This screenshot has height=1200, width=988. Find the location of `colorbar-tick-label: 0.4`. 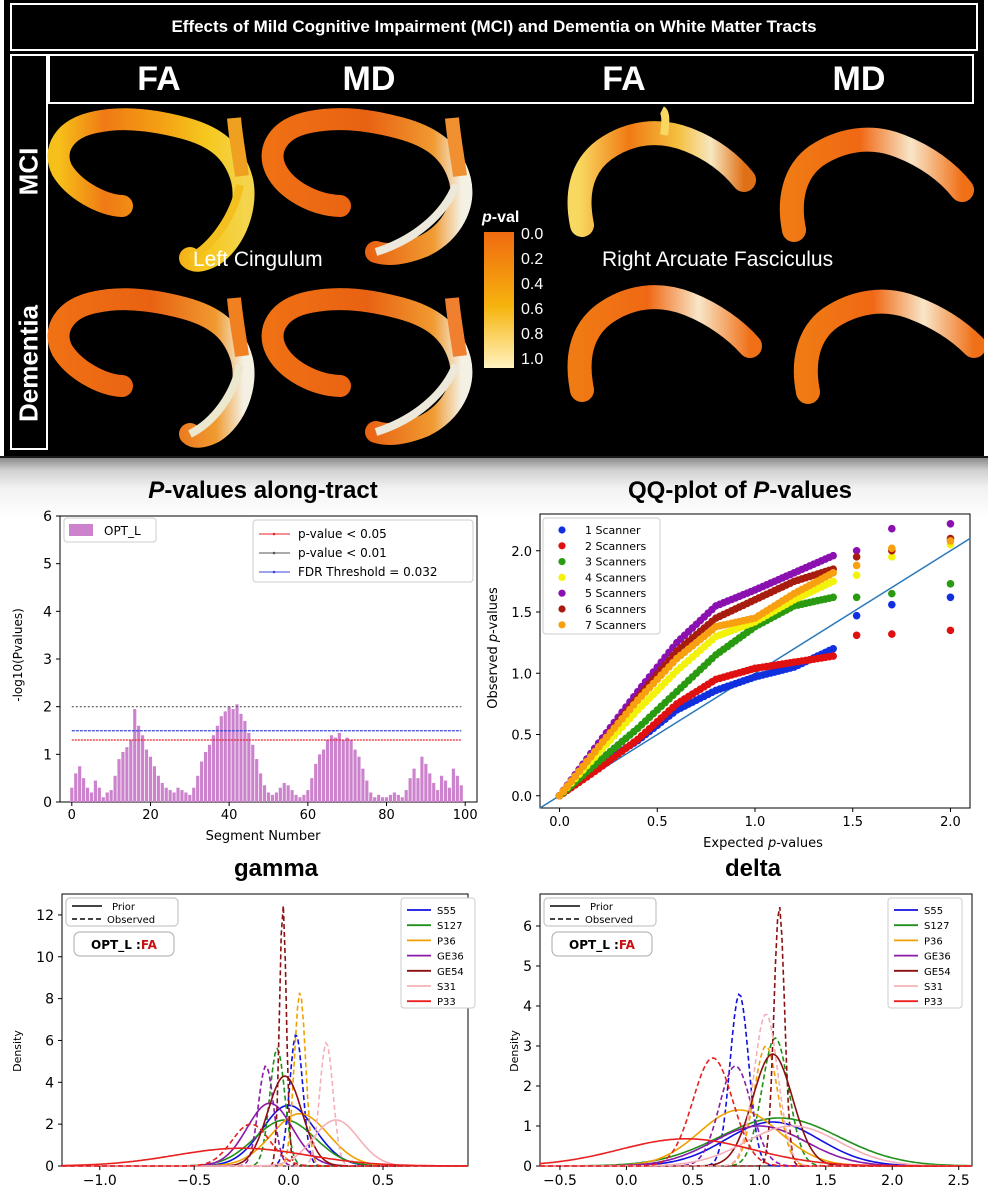

colorbar-tick-label: 0.4 is located at coordinates (532, 284).